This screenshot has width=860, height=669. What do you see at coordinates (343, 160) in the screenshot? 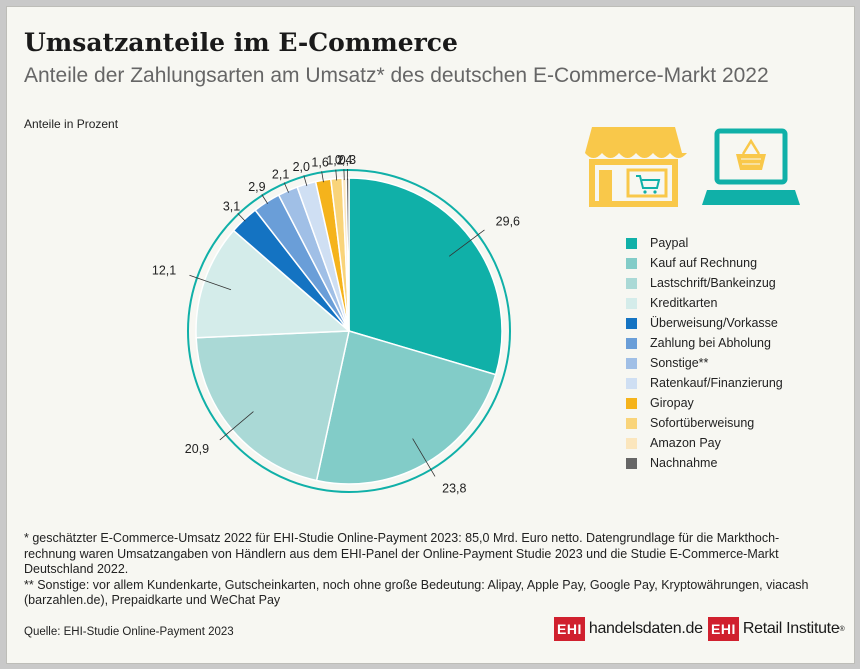
I see `data-label-amazon-pay: 0,4` at bounding box center [343, 160].